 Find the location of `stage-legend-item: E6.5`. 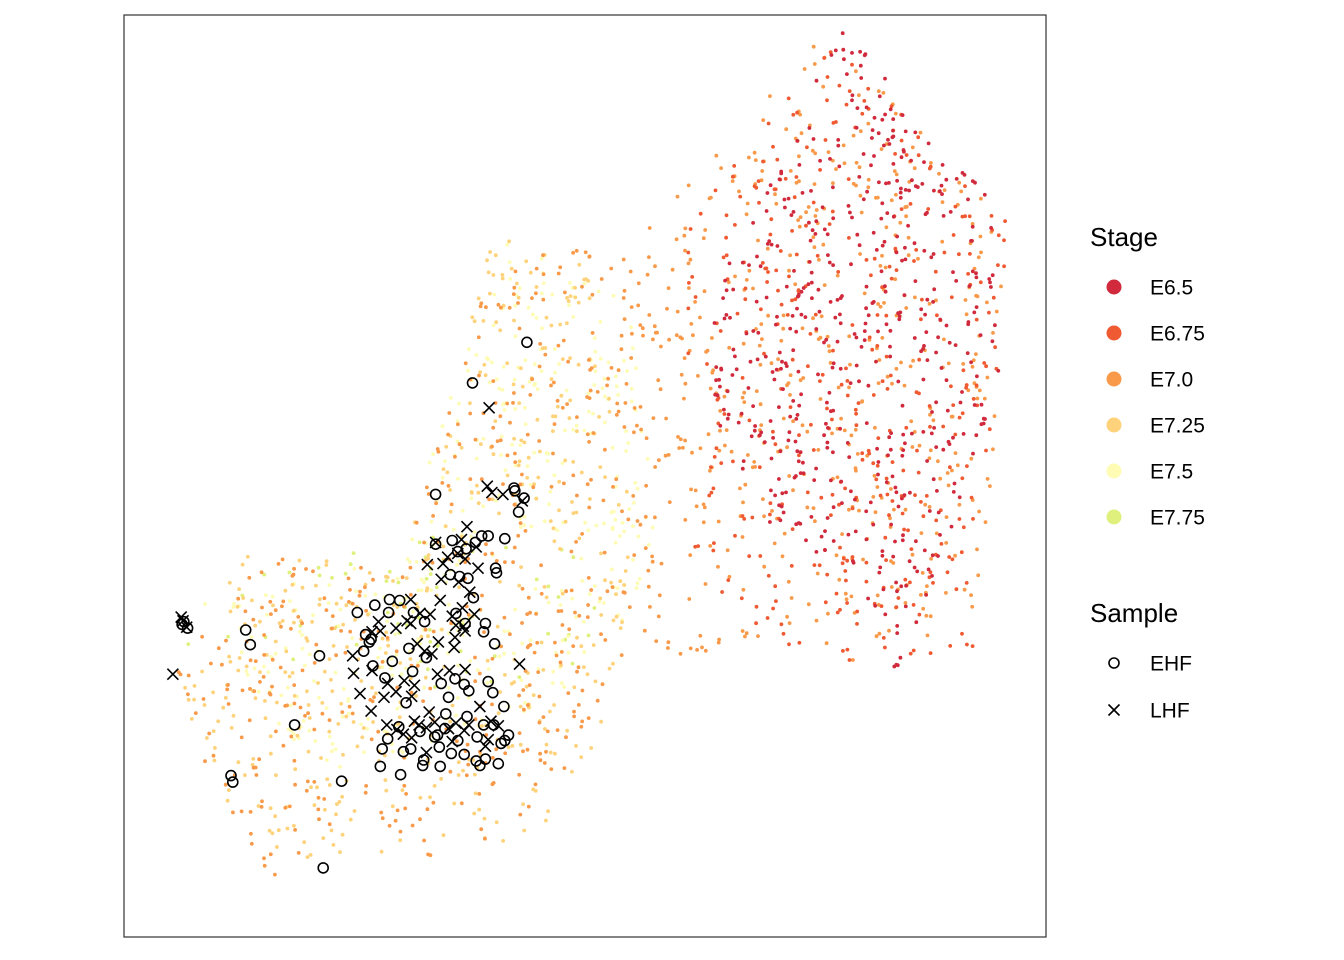

stage-legend-item: E6.5 is located at coordinates (1149, 288).